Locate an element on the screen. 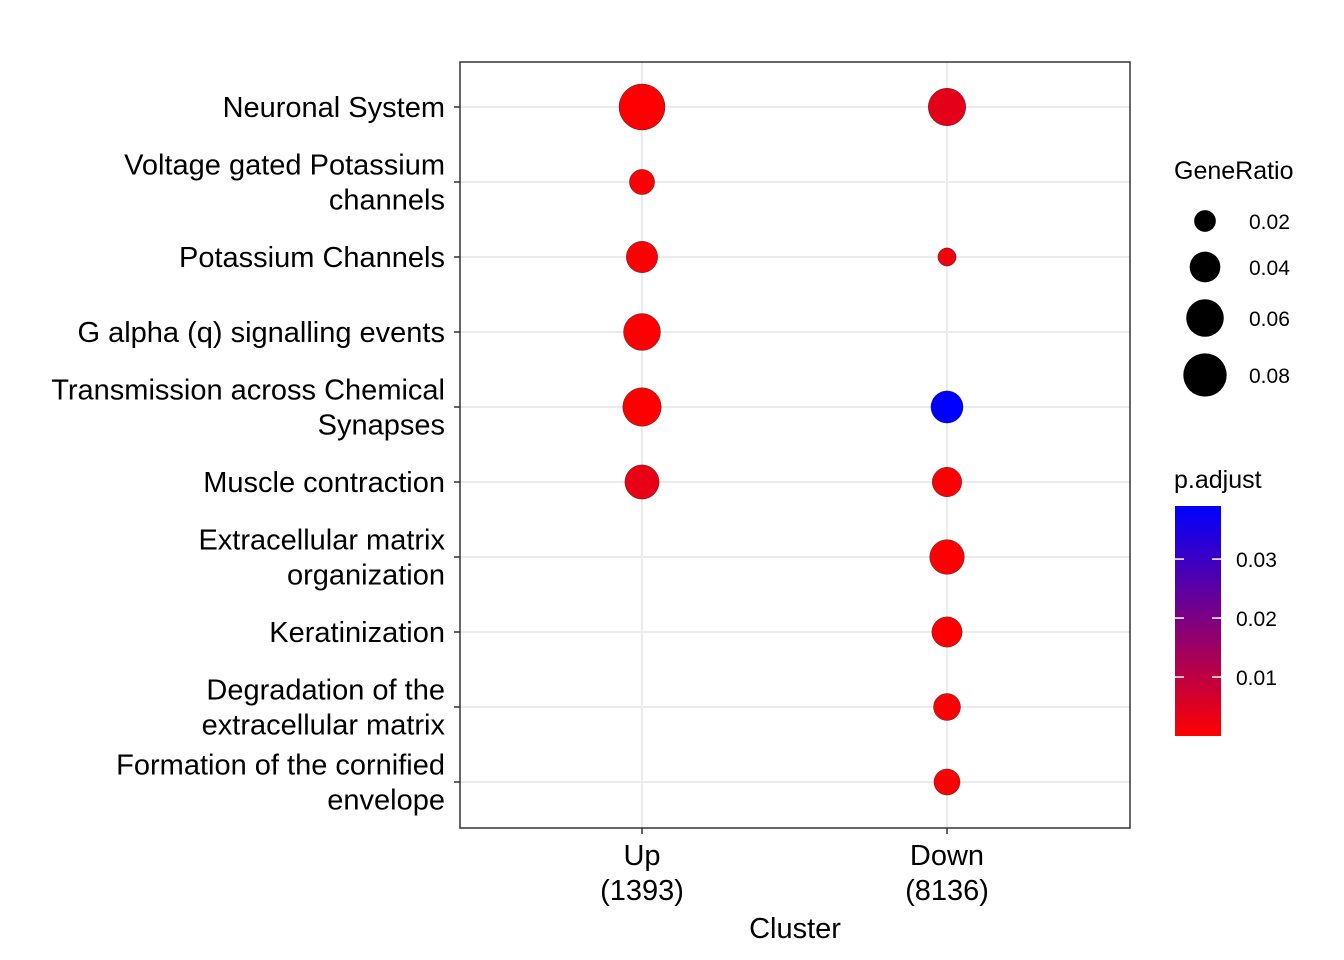 Image resolution: width=1344 pixels, height=960 pixels. colorbar-tick-label: 0.02 is located at coordinates (1256, 619).